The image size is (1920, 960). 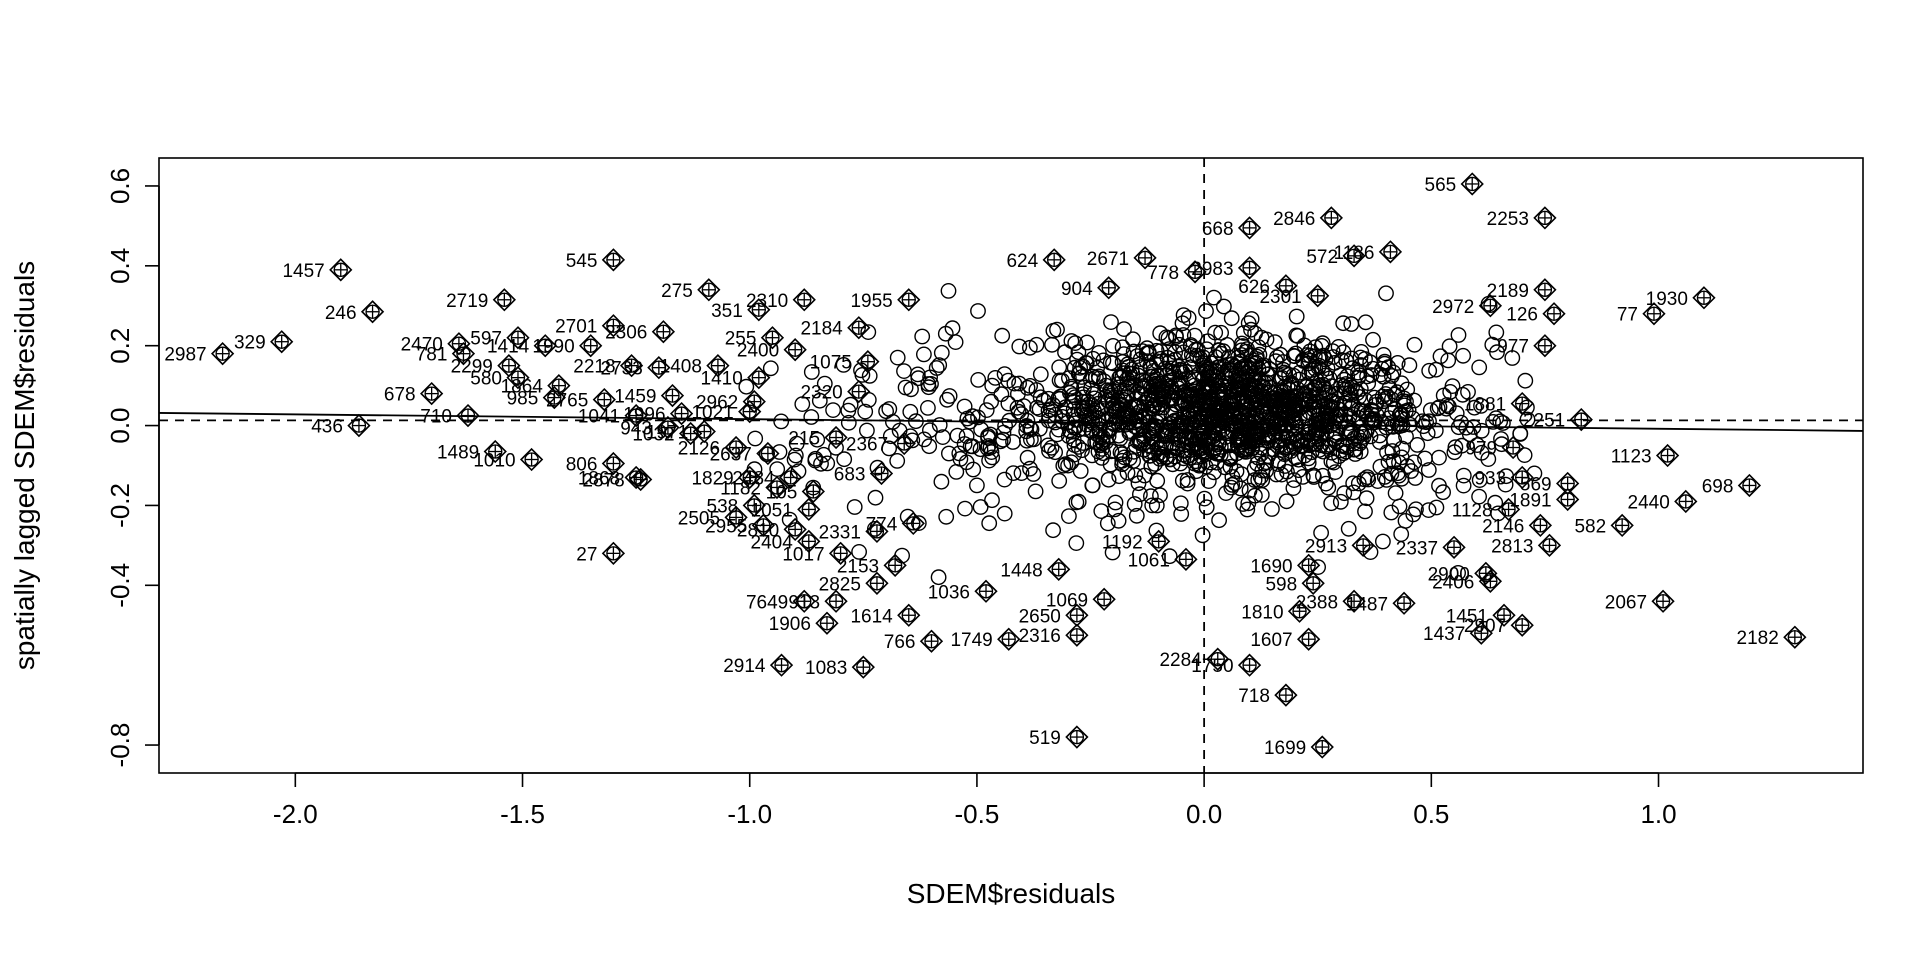 I want to click on x-tick-label: -2.0, so click(x=295, y=814).